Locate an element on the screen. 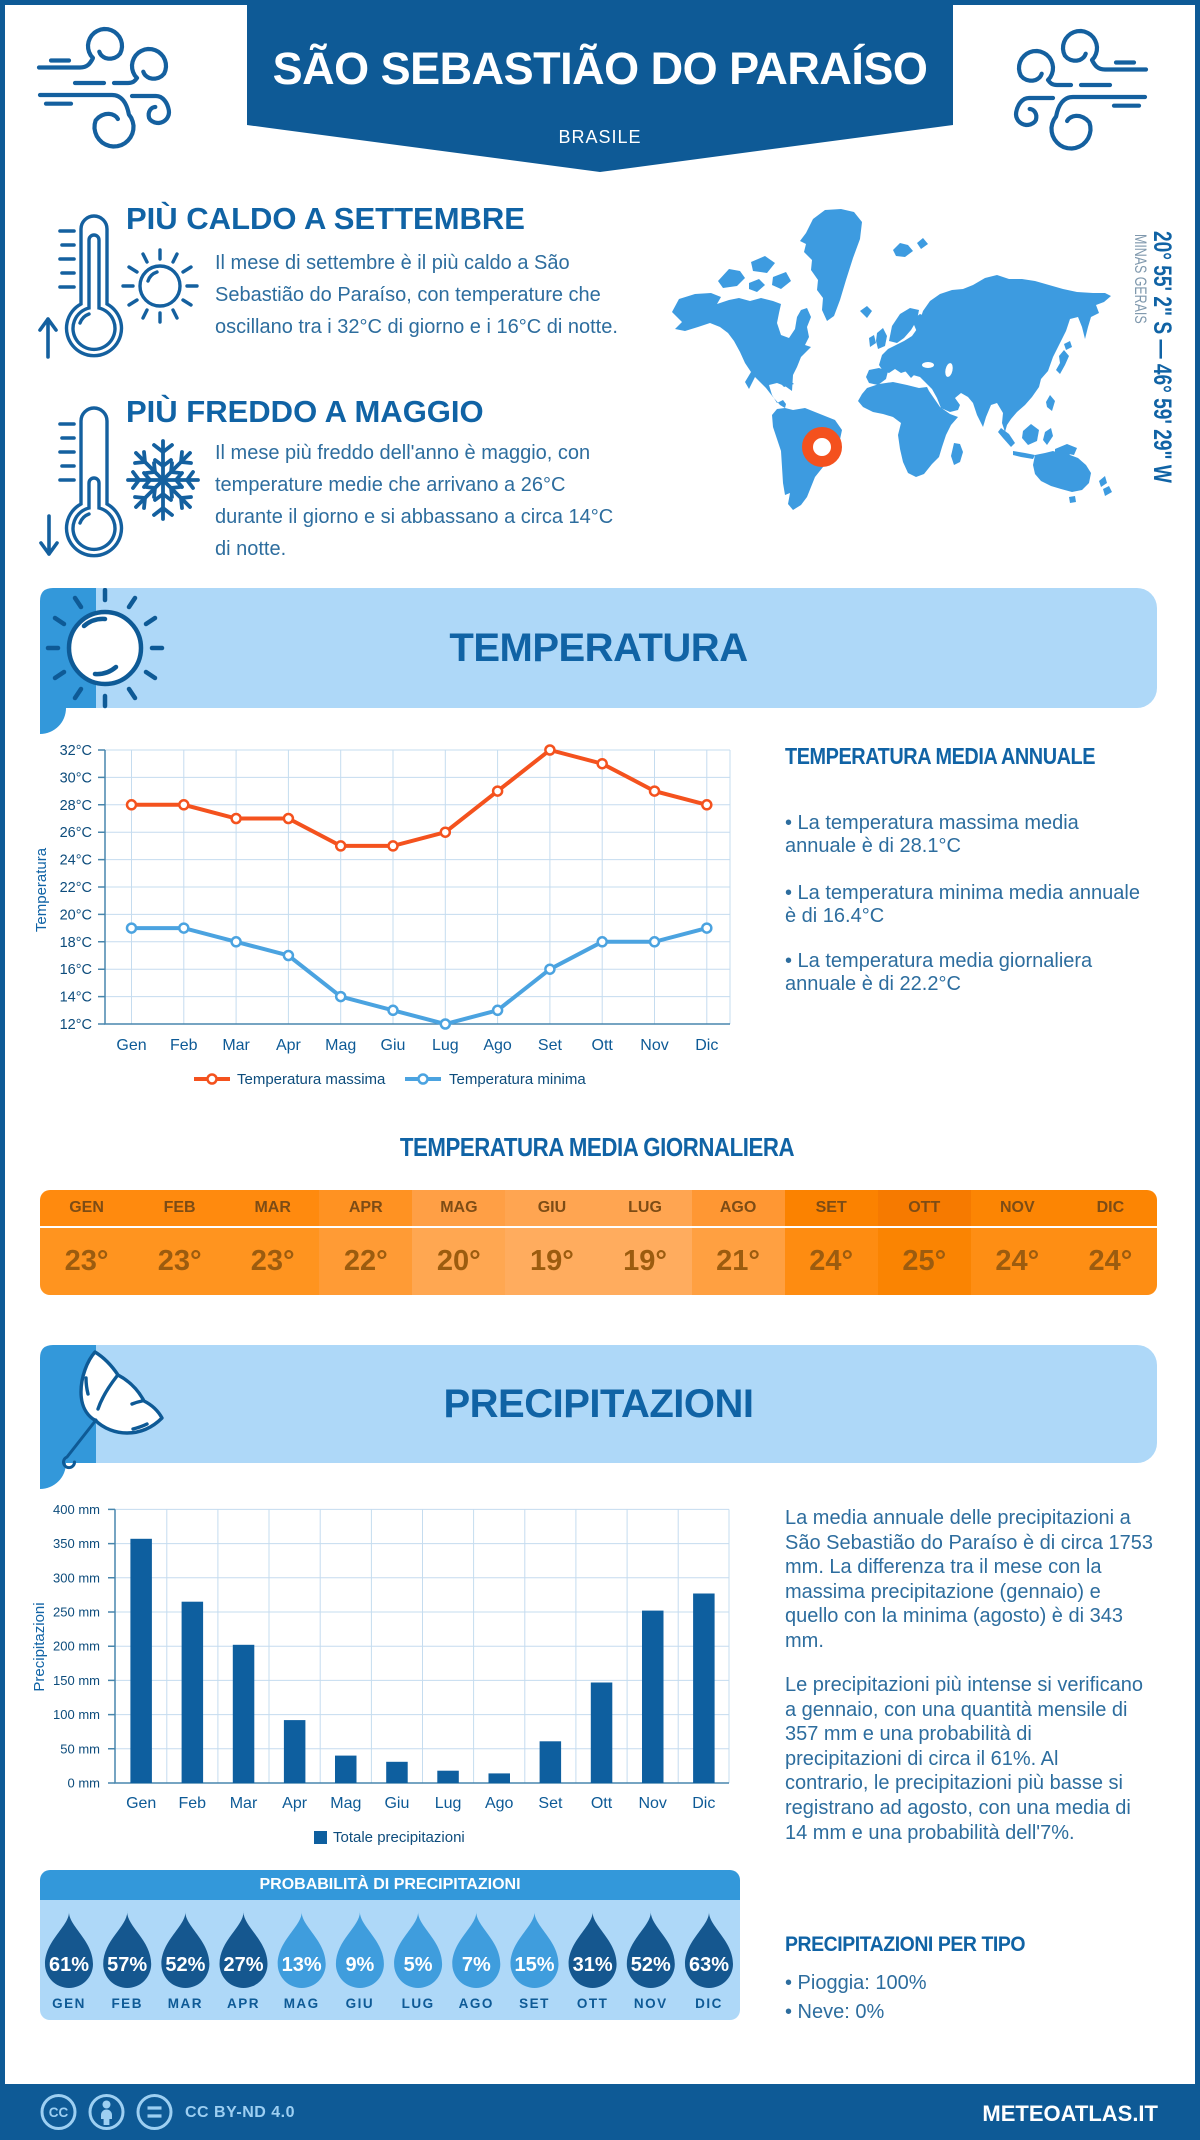 Image resolution: width=1200 pixels, height=2140 pixels. svg-text: 9% is located at coordinates (359, 1965).